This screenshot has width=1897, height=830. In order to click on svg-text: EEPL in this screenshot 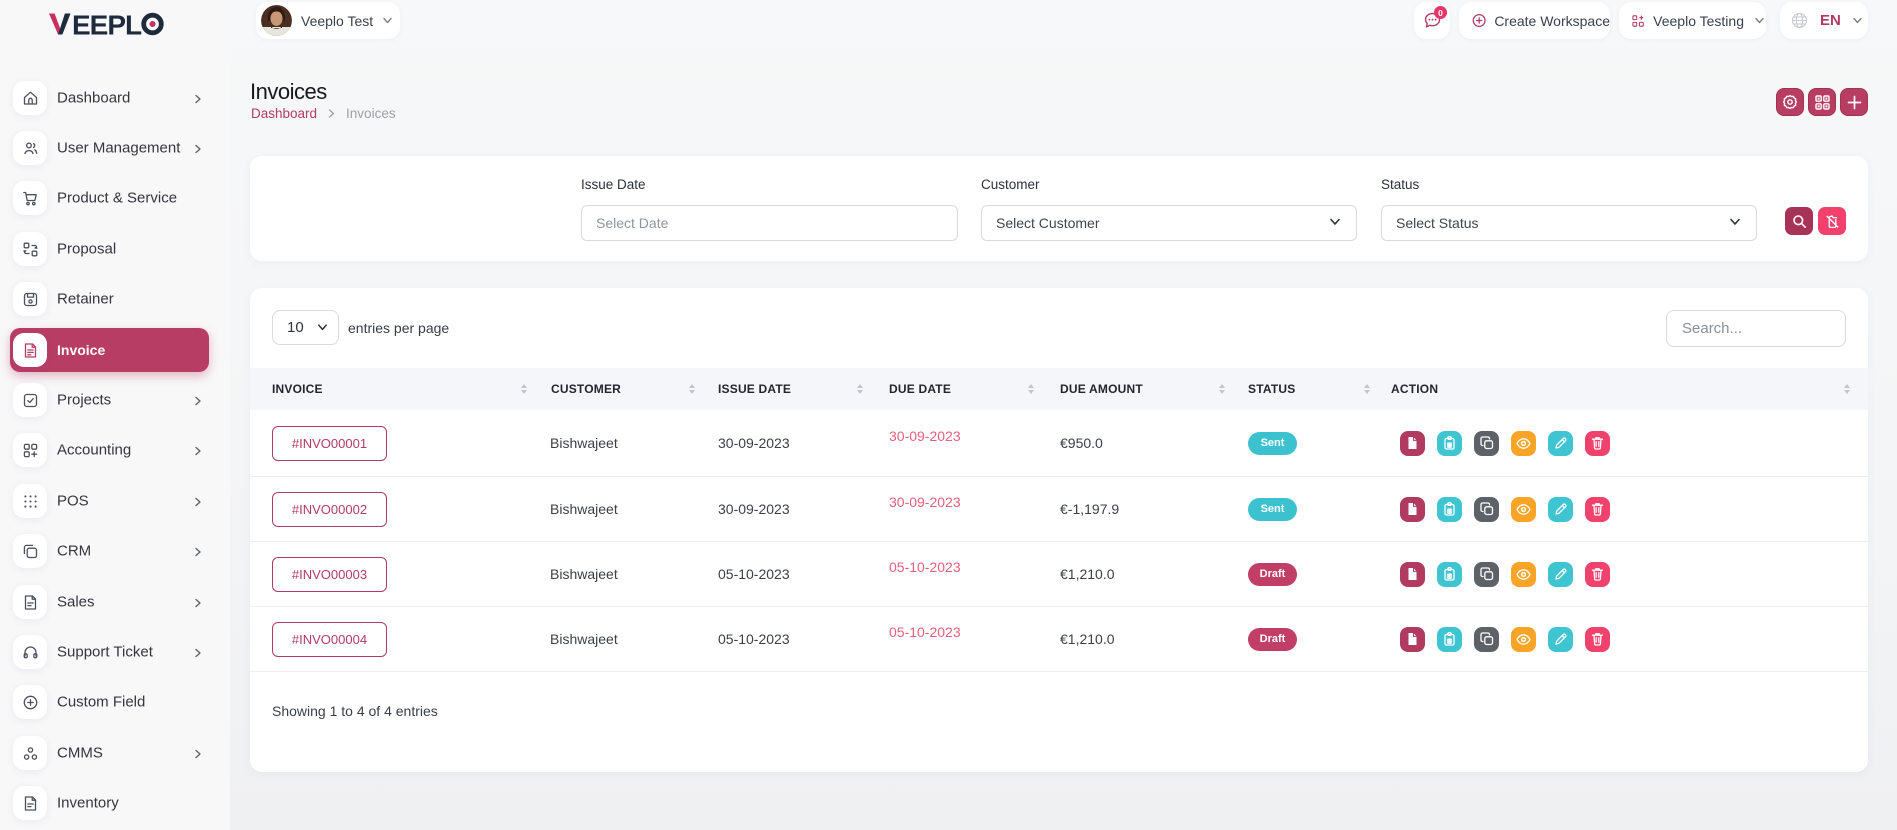, I will do `click(107, 24)`.